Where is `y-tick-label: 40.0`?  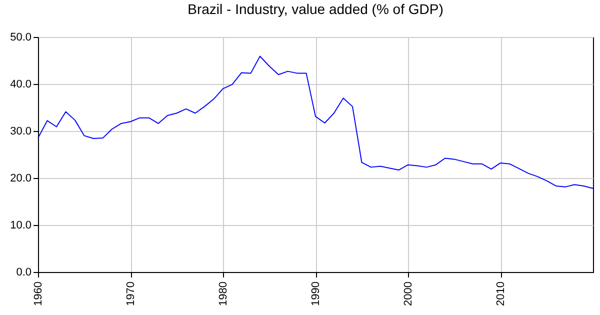
y-tick-label: 40.0 is located at coordinates (21, 84).